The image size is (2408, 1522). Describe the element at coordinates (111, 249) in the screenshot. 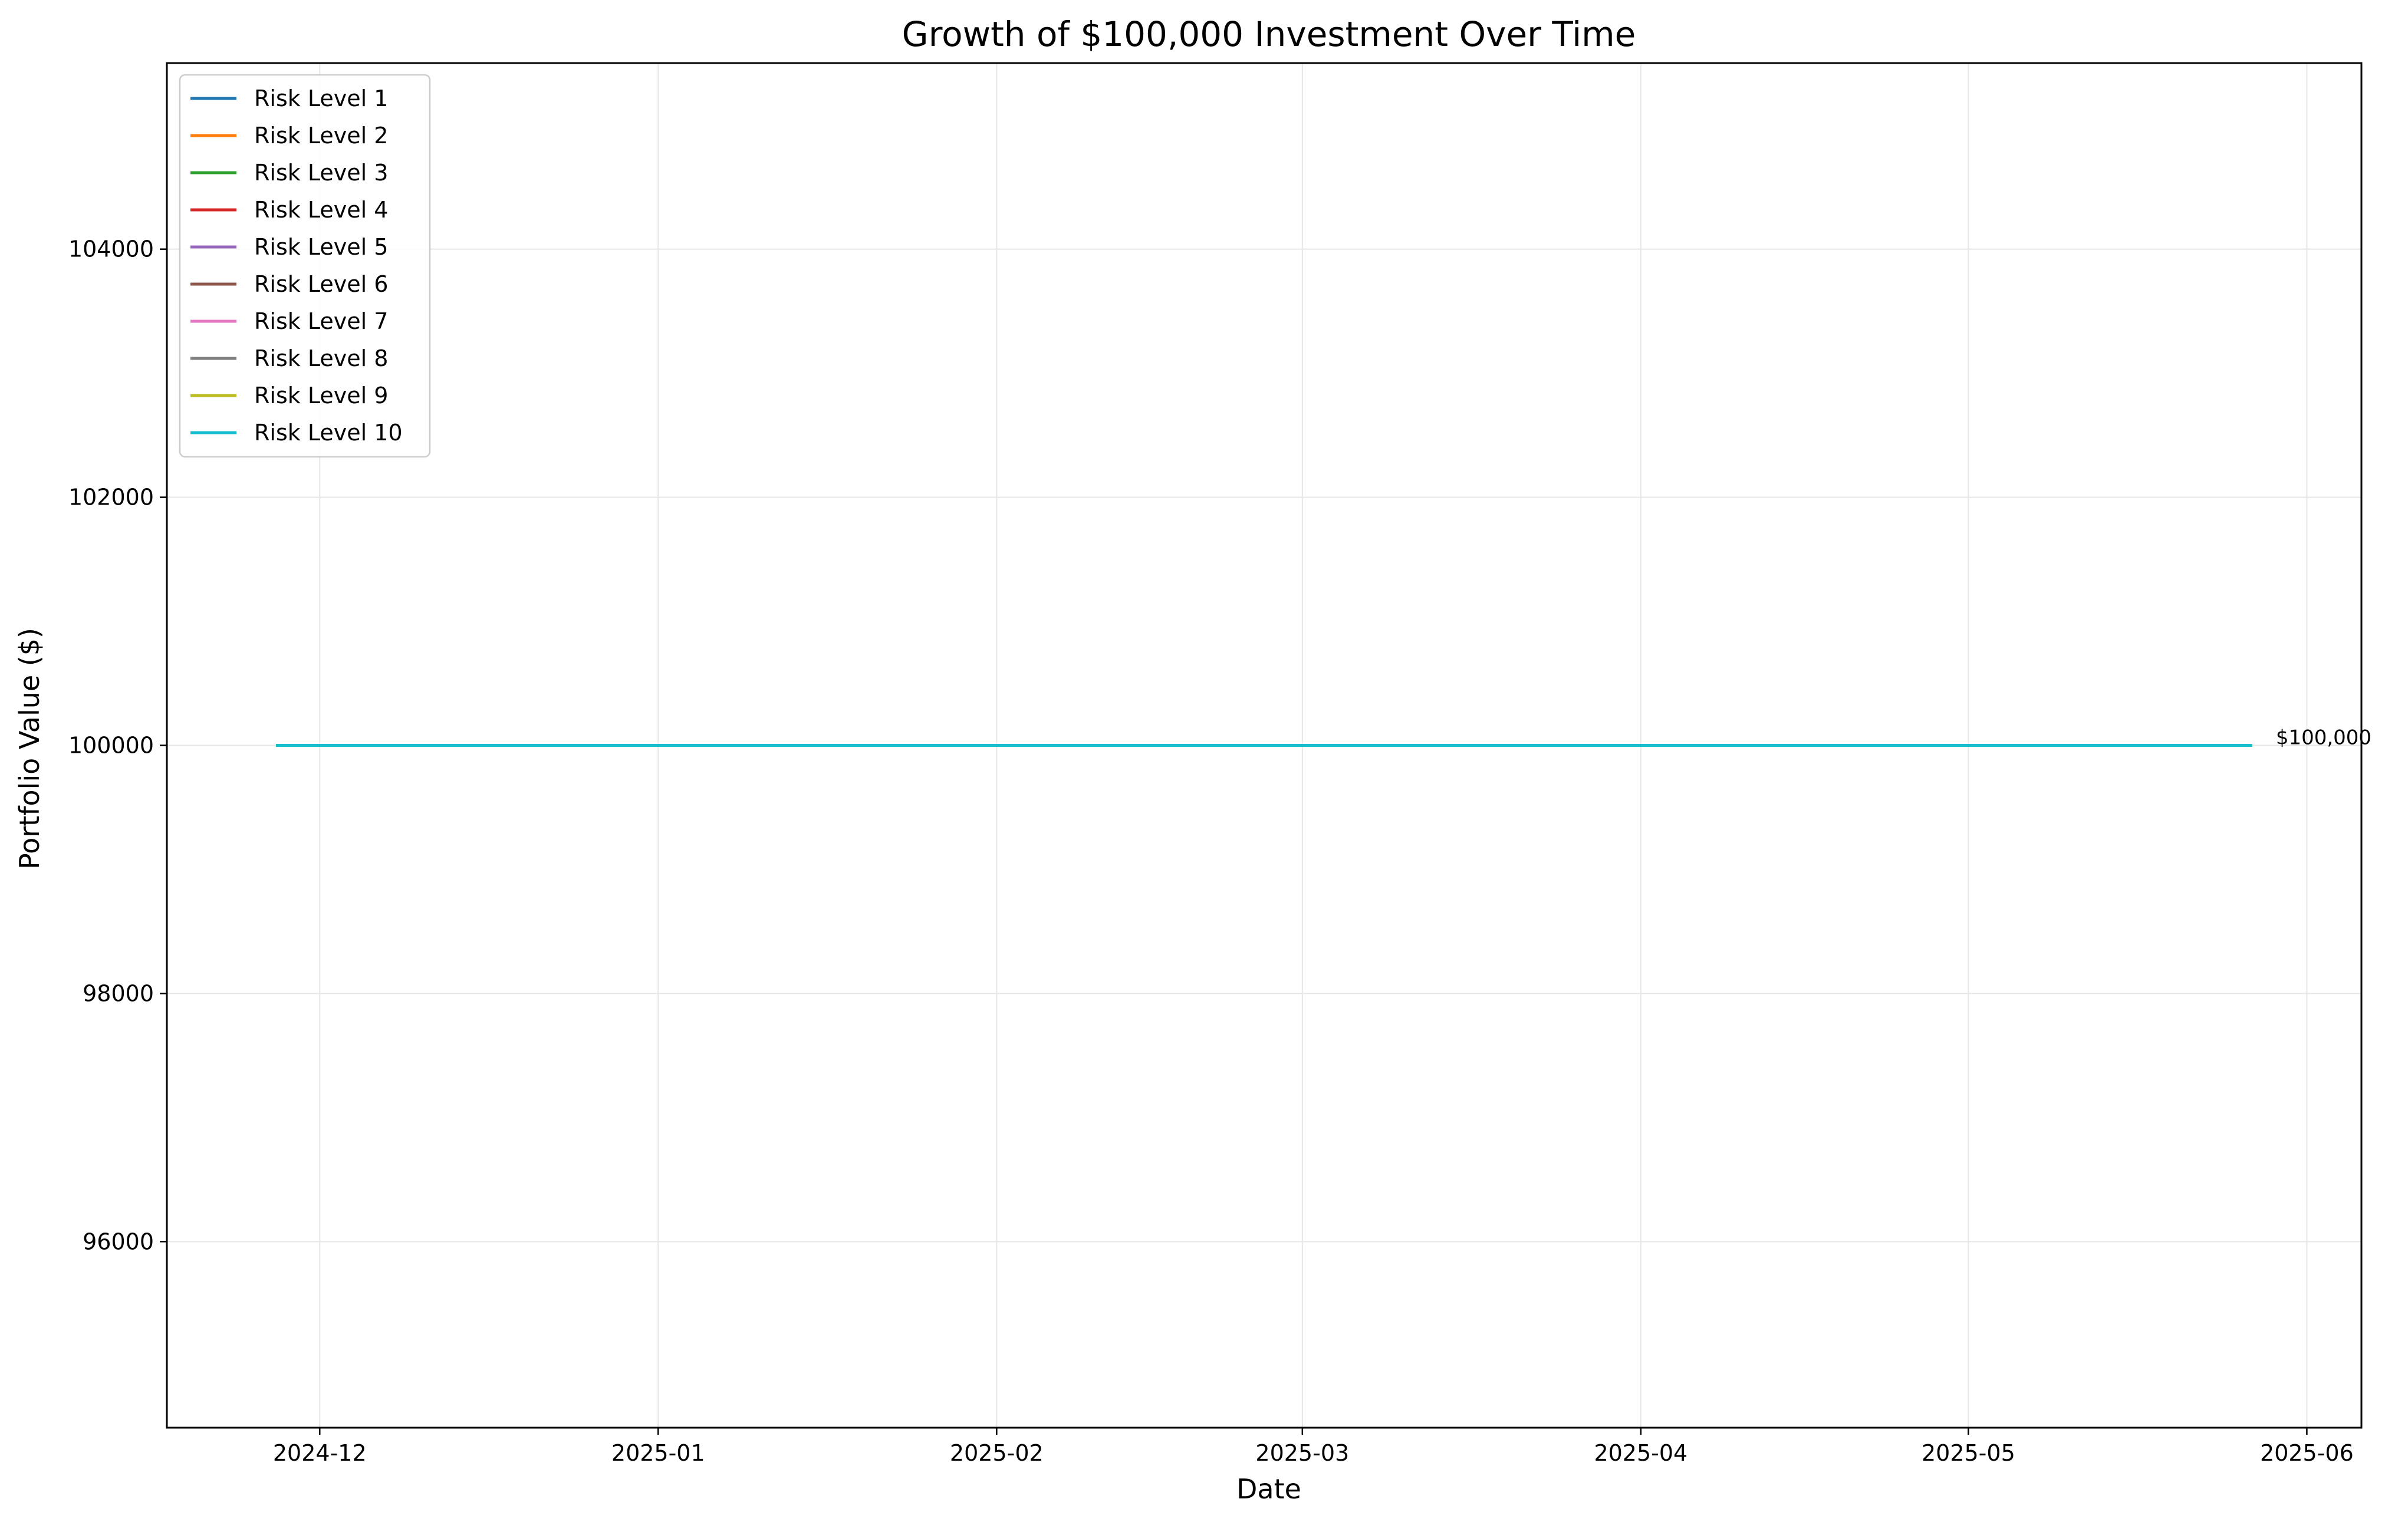

I see `y-tick-label: 104000` at that location.